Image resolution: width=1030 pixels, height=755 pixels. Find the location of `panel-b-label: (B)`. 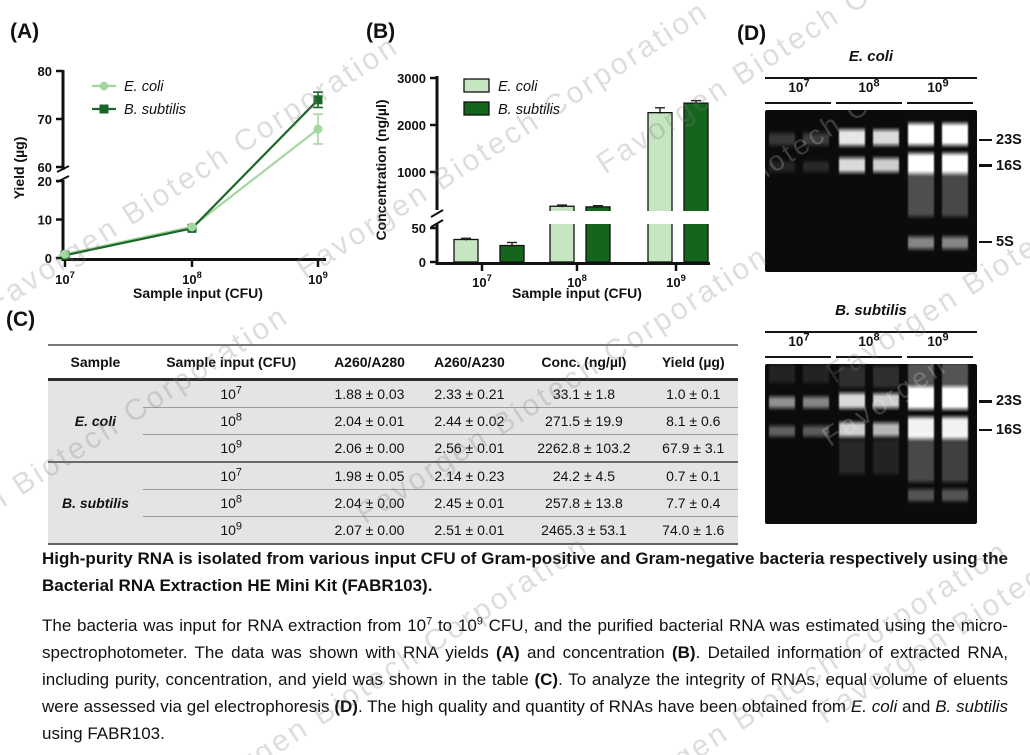

panel-b-label: (B) is located at coordinates (381, 31).